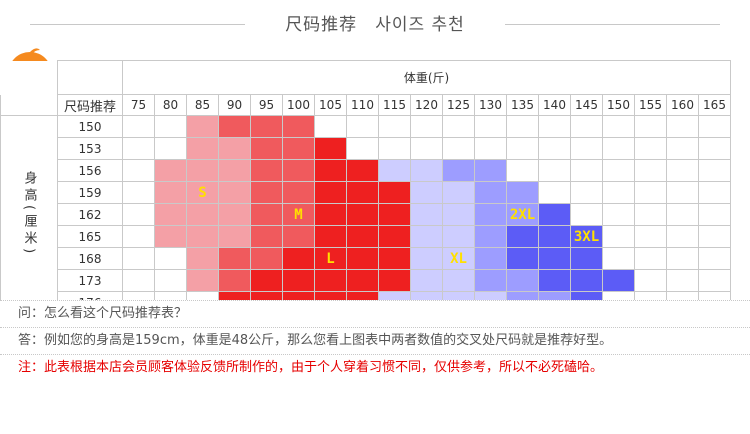  Describe the element at coordinates (714, 105) in the screenshot. I see `weight-col-165: 165` at that location.